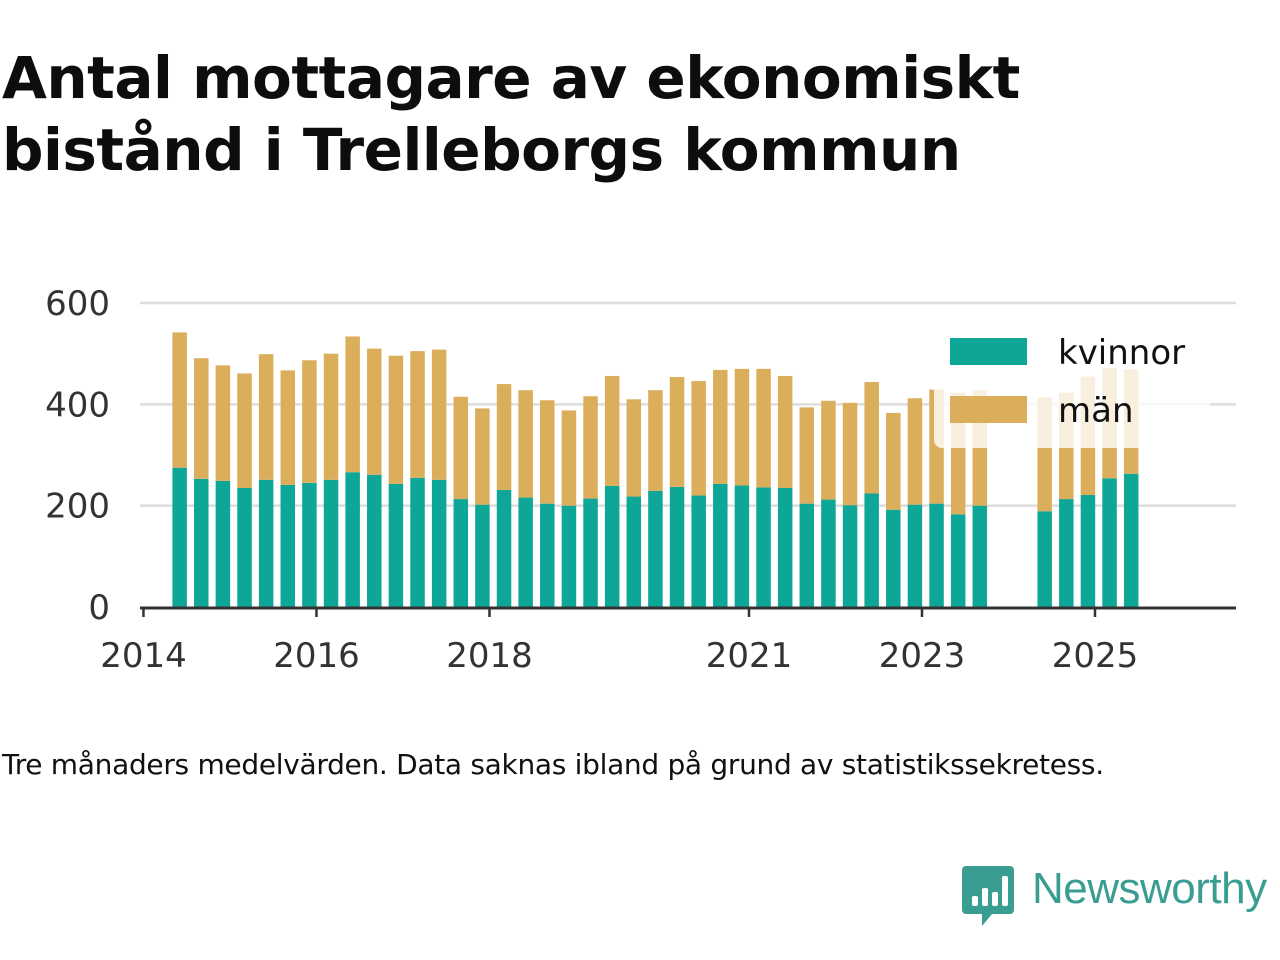 The image size is (1280, 960). Describe the element at coordinates (1149, 888) in the screenshot. I see `brand-name: Newsworthy` at that location.